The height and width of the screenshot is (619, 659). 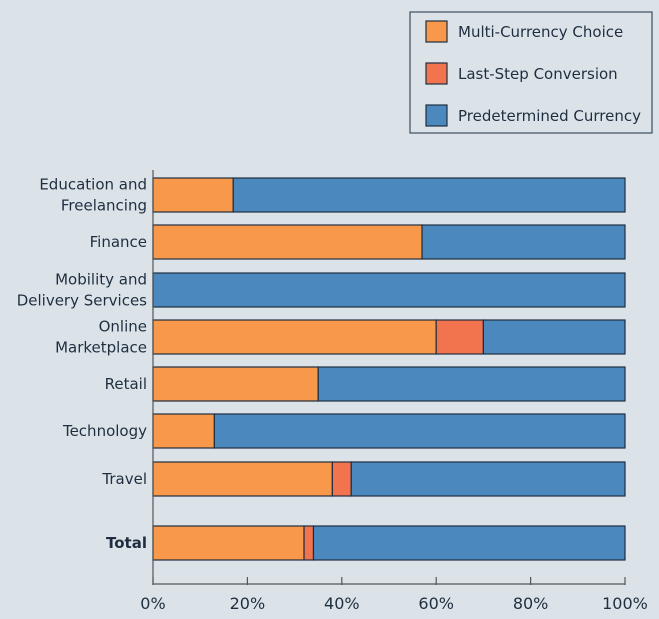 I want to click on legend-label: Predetermined Currency, so click(x=549, y=116).